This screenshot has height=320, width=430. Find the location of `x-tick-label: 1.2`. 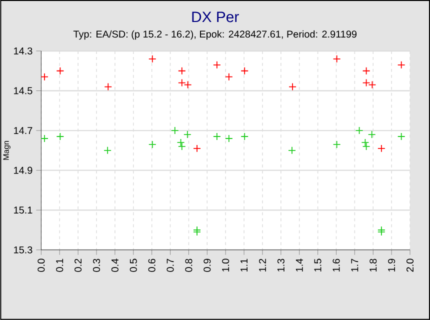

x-tick-label: 1.2 is located at coordinates (262, 265).